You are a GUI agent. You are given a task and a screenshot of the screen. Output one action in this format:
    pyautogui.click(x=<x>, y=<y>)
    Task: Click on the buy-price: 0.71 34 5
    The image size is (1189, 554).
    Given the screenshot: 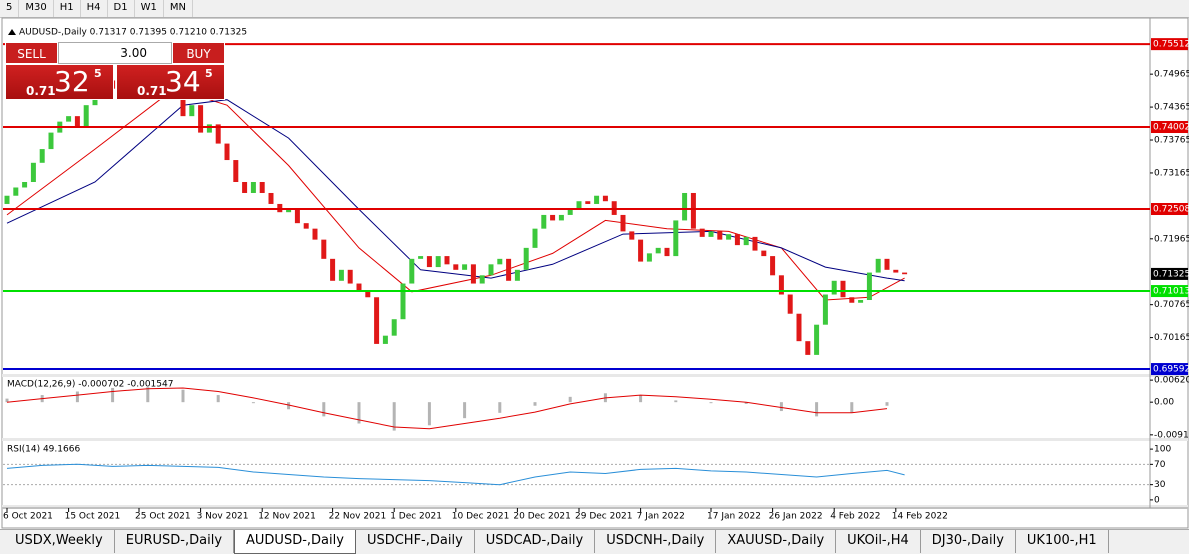 What is the action you would take?
    pyautogui.click(x=170, y=82)
    